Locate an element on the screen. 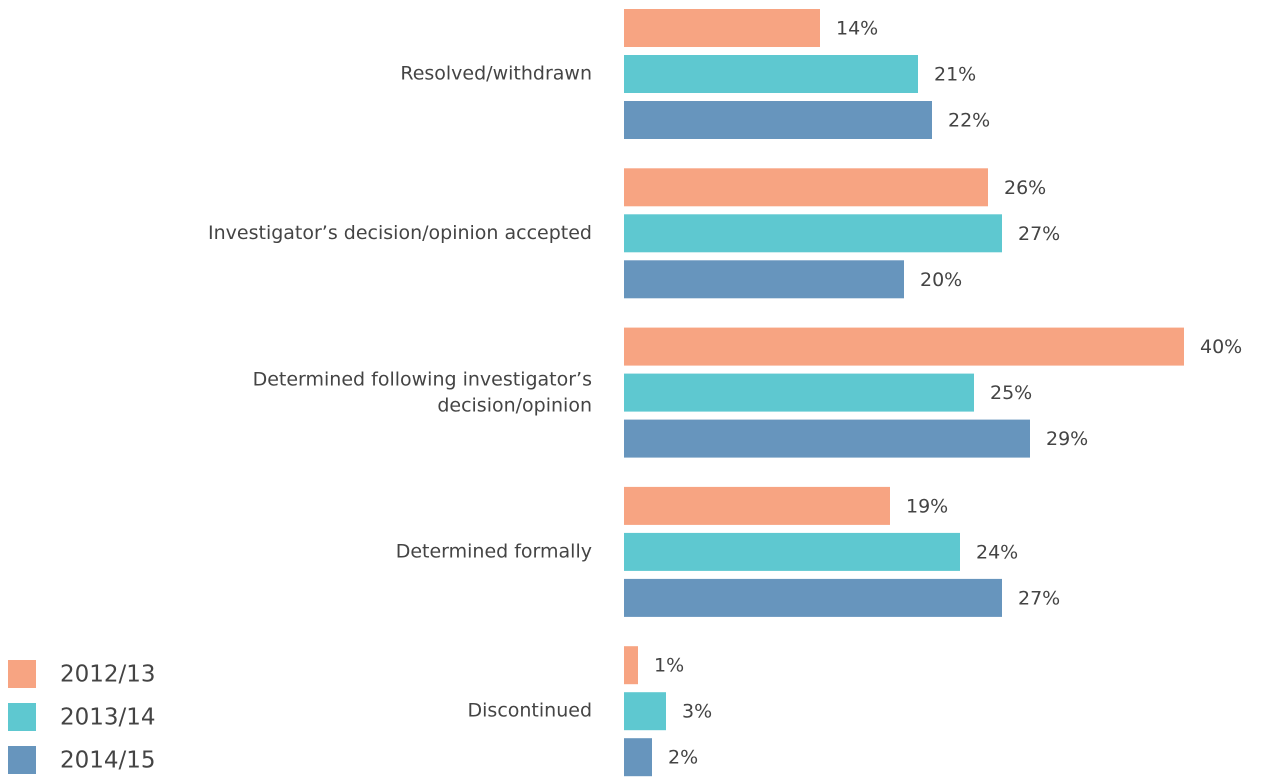 This screenshot has height=779, width=1261. value-label: 22% is located at coordinates (969, 121).